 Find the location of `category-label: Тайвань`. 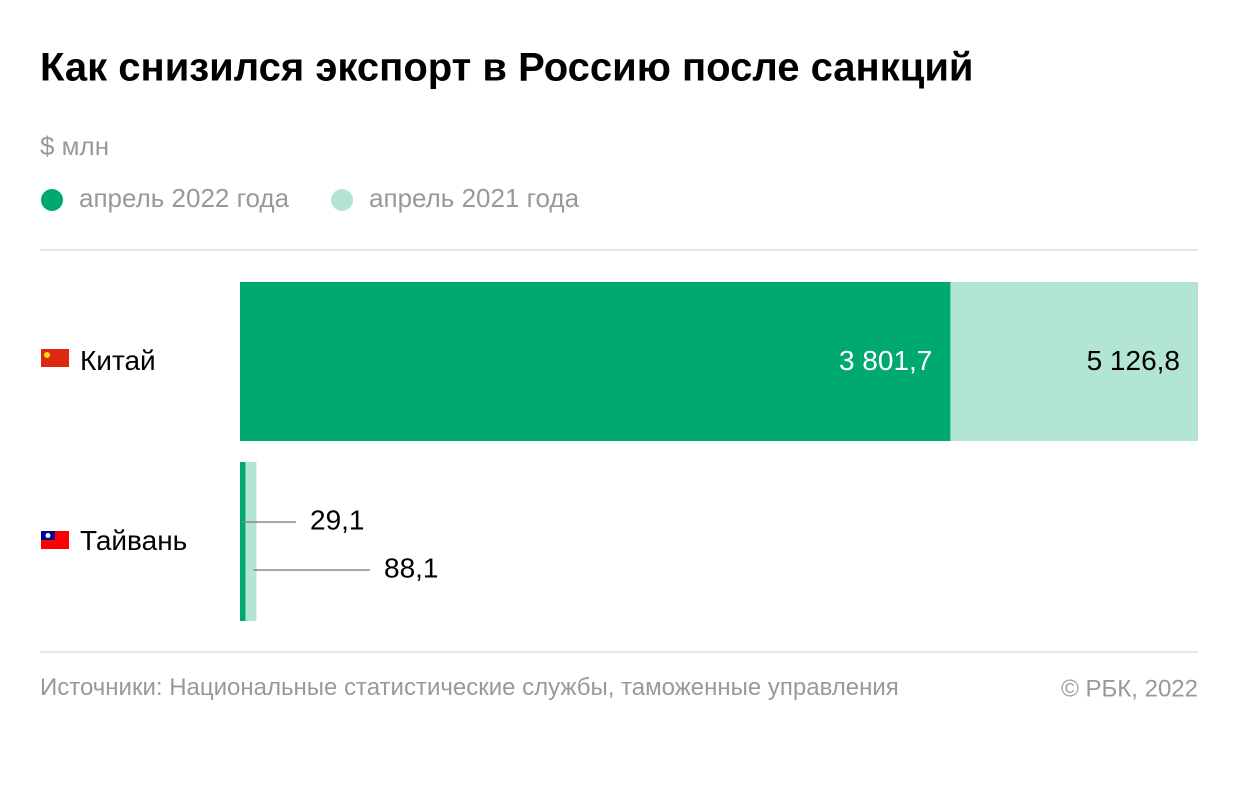

category-label: Тайвань is located at coordinates (133, 540).